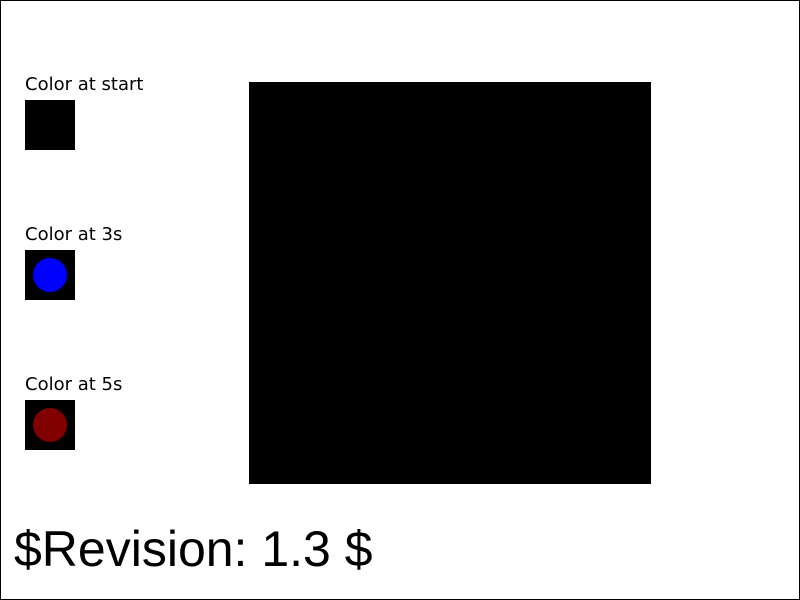  I want to click on sample-swatch-3s, so click(50, 275).